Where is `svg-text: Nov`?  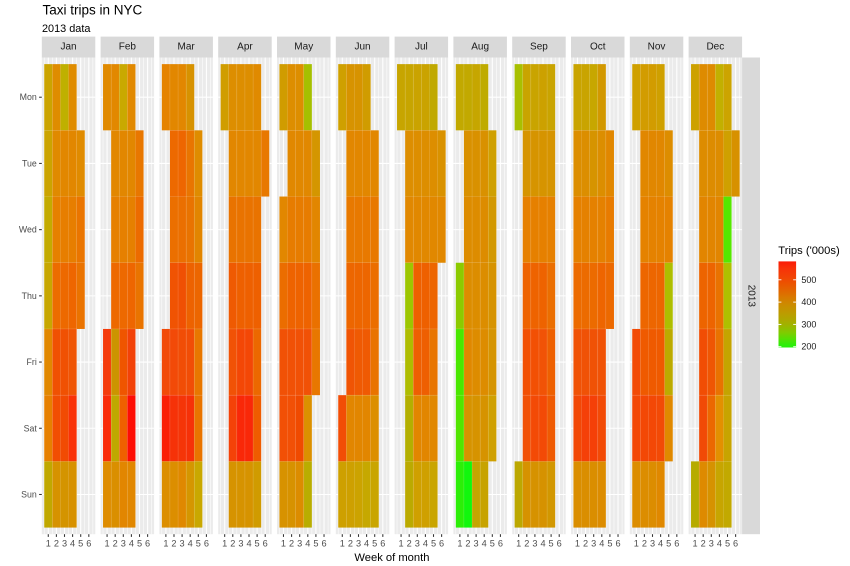
svg-text: Nov is located at coordinates (657, 47).